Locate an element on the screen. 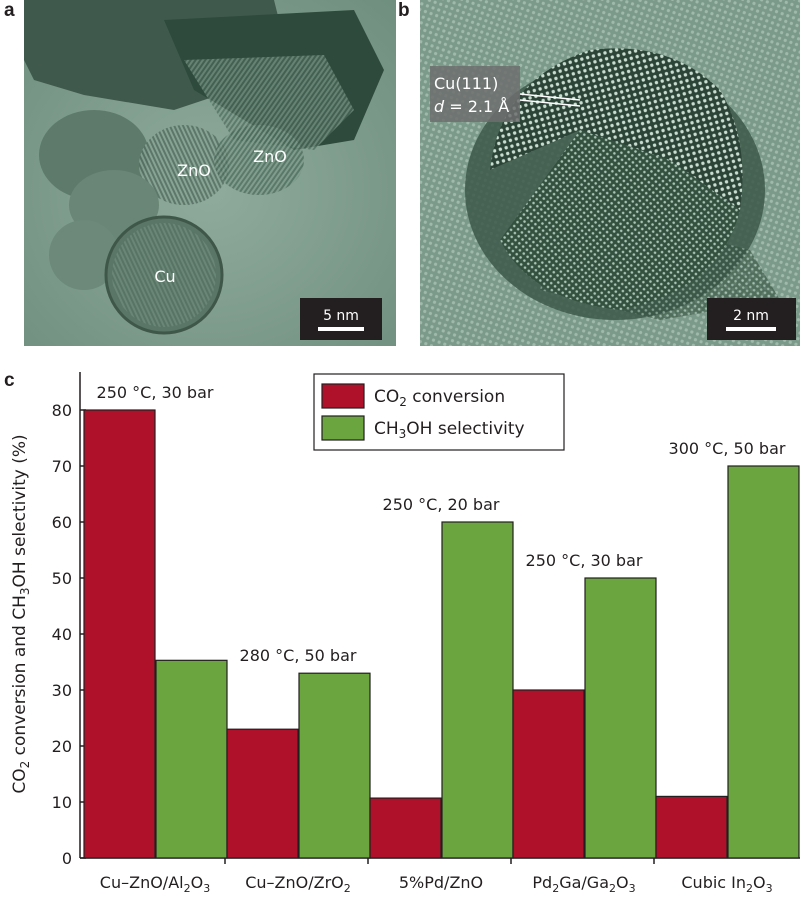  legend-label-co2-conversion: CO2​ conversion is located at coordinates (439, 398).